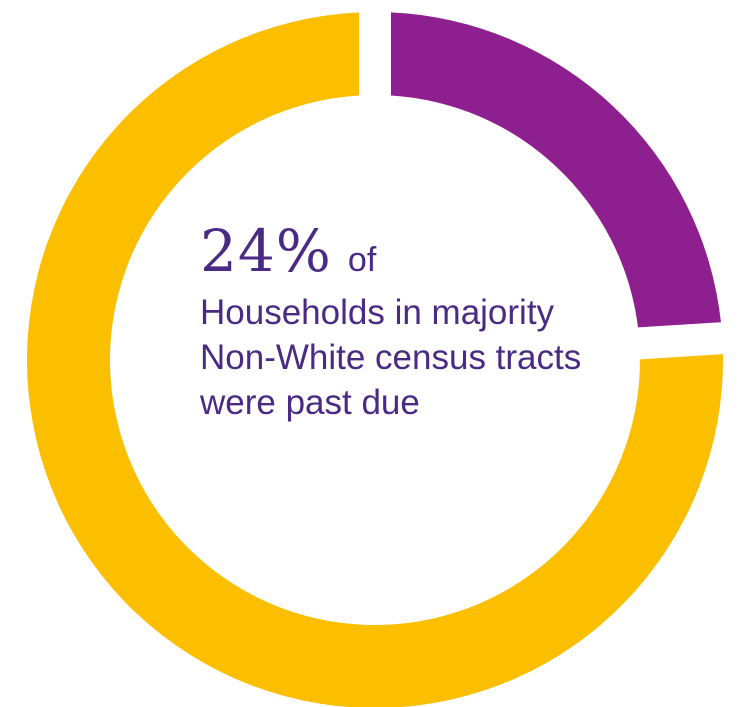 The image size is (741, 707). I want to click on description-line-2: Non-White census tracts, so click(391, 357).